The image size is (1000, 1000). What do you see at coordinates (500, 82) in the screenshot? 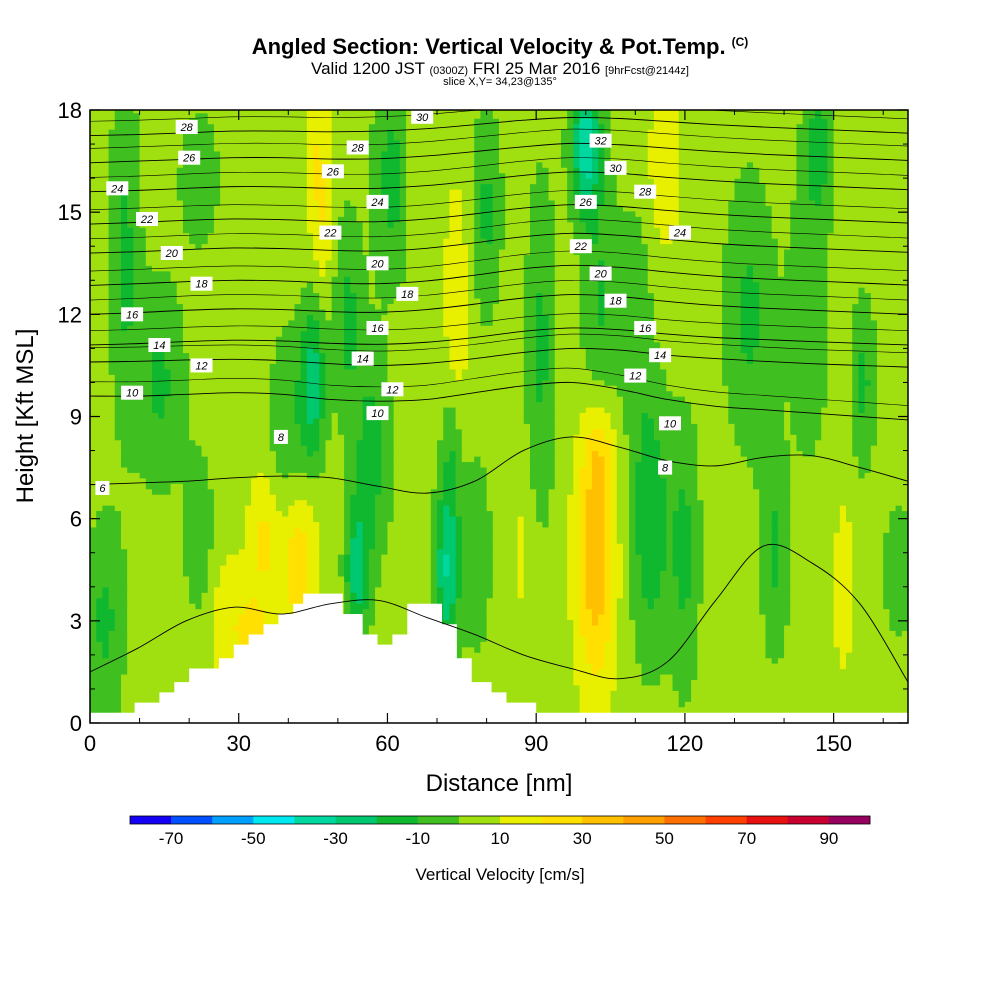
I see `slice-line: slice X,Y= 34,23@135°` at bounding box center [500, 82].